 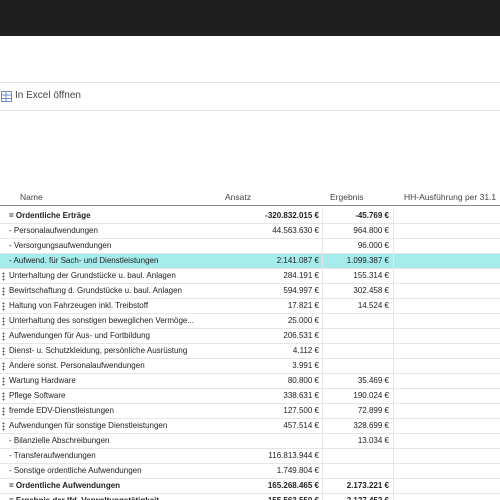 I want to click on cell: -320.832.015 €, so click(x=292, y=215).